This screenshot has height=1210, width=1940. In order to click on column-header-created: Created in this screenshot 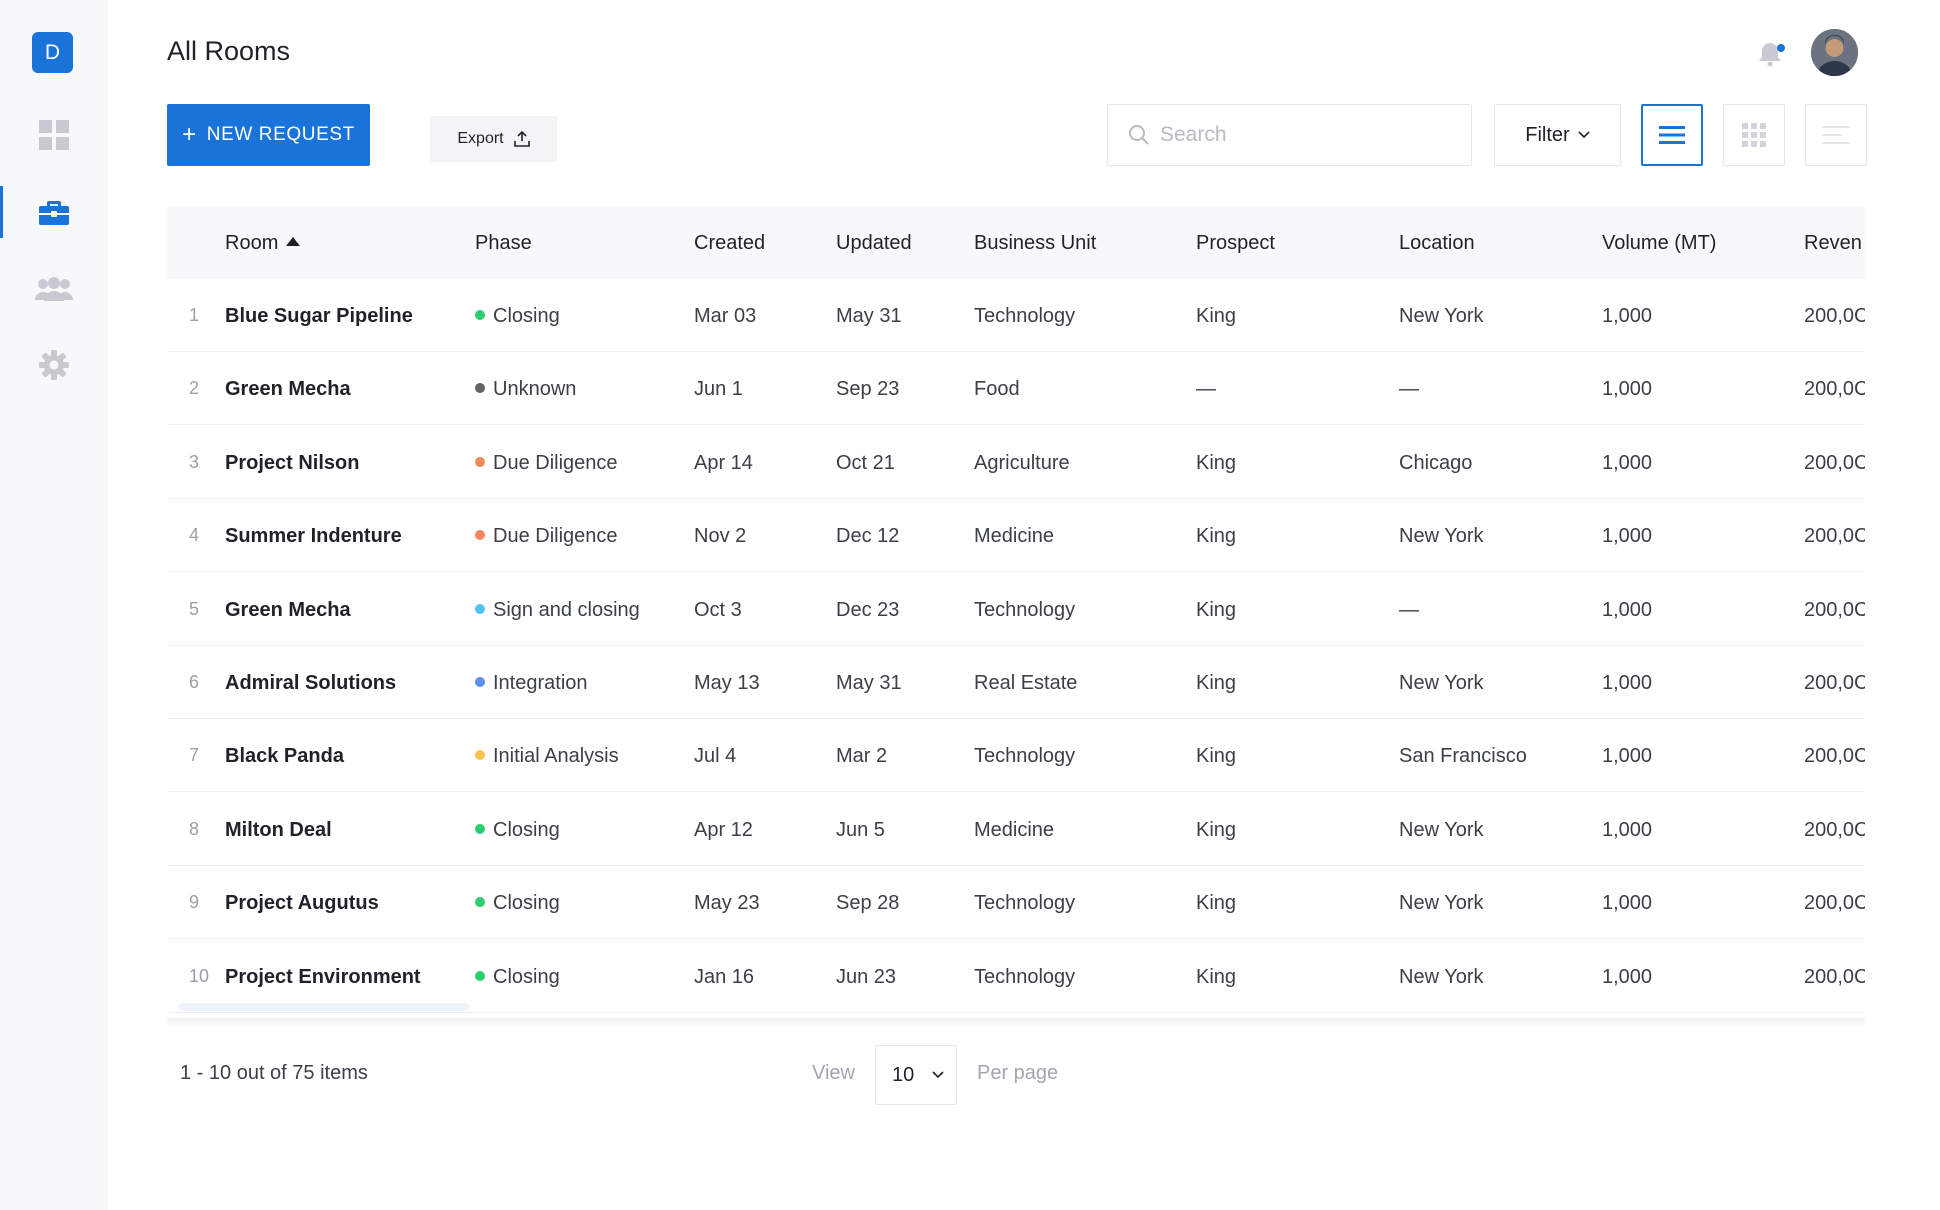, I will do `click(730, 243)`.